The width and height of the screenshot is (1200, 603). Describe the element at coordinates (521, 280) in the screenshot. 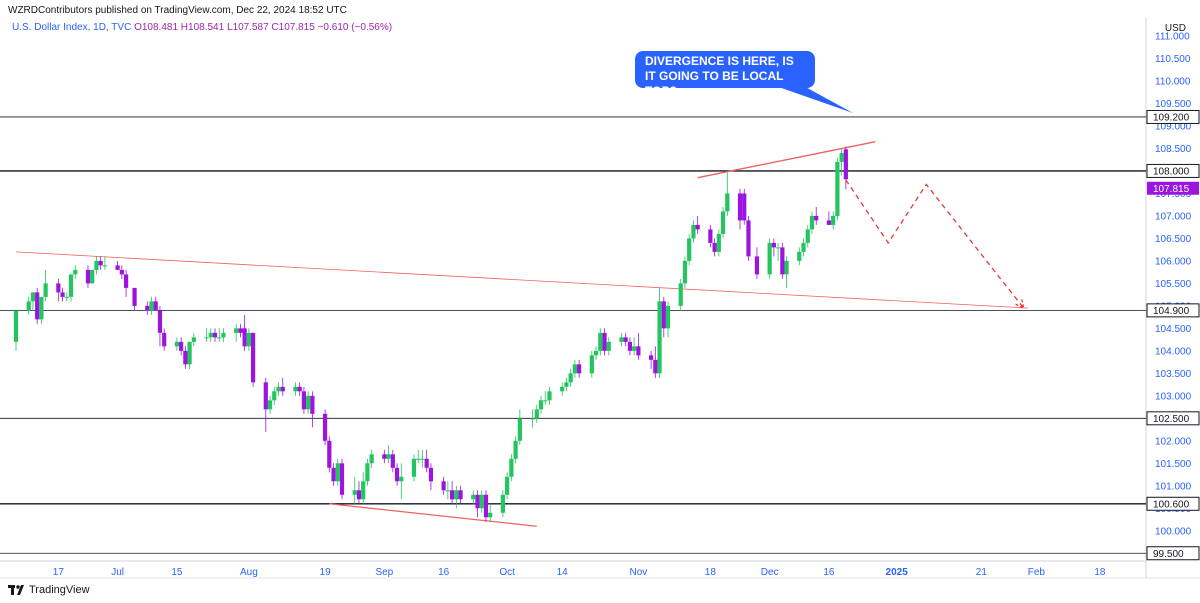

I see `trendline-descending-trend` at that location.